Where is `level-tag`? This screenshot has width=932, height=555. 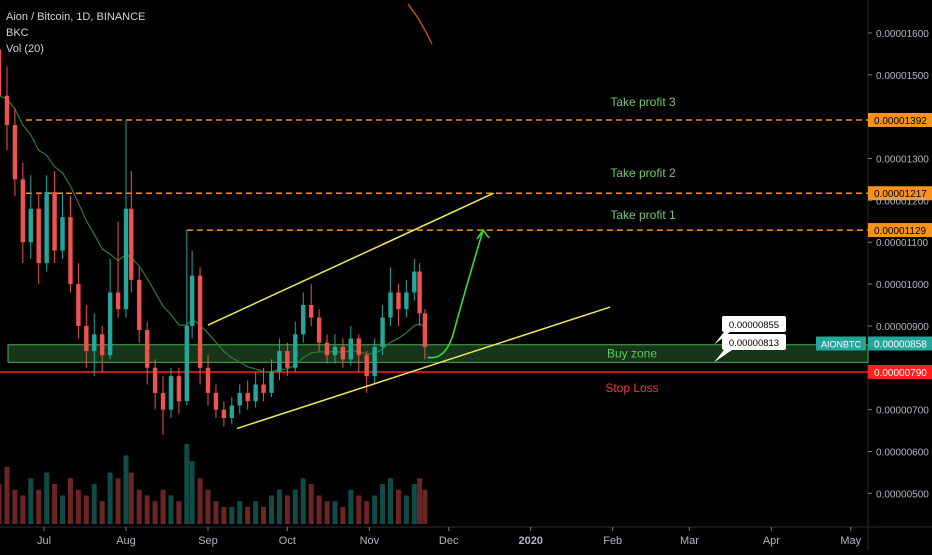
level-tag is located at coordinates (900, 230).